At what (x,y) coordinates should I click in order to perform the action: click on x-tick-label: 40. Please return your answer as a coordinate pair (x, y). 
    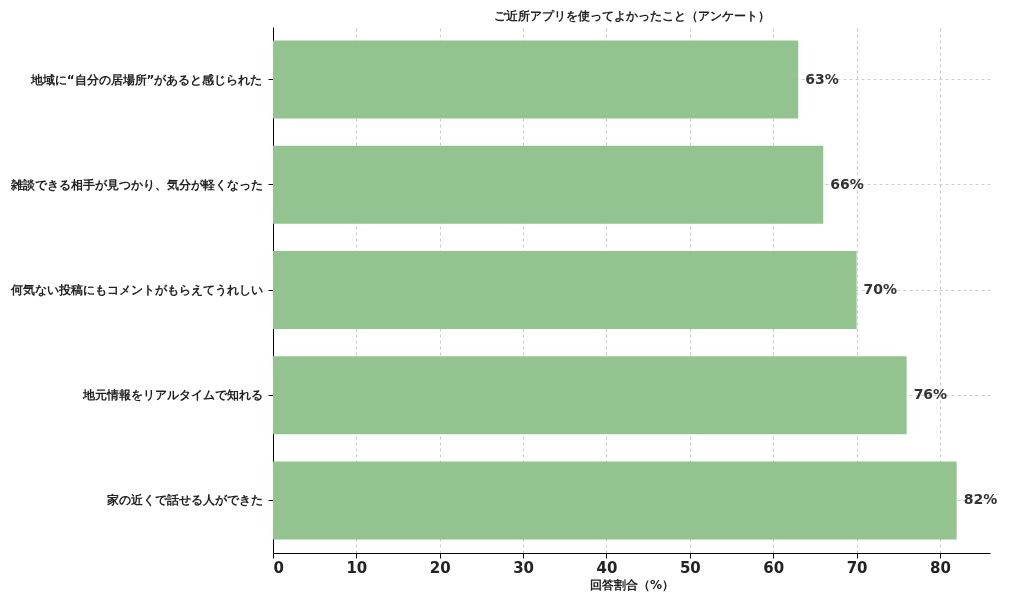
    Looking at the image, I should click on (607, 567).